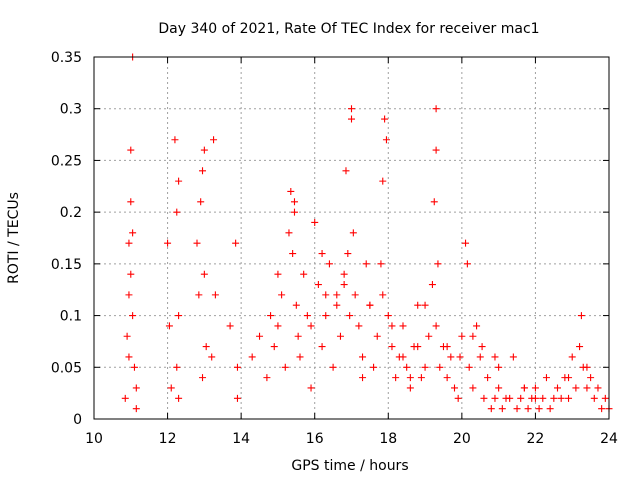  What do you see at coordinates (241, 439) in the screenshot?
I see `x-tick-label: 14` at bounding box center [241, 439].